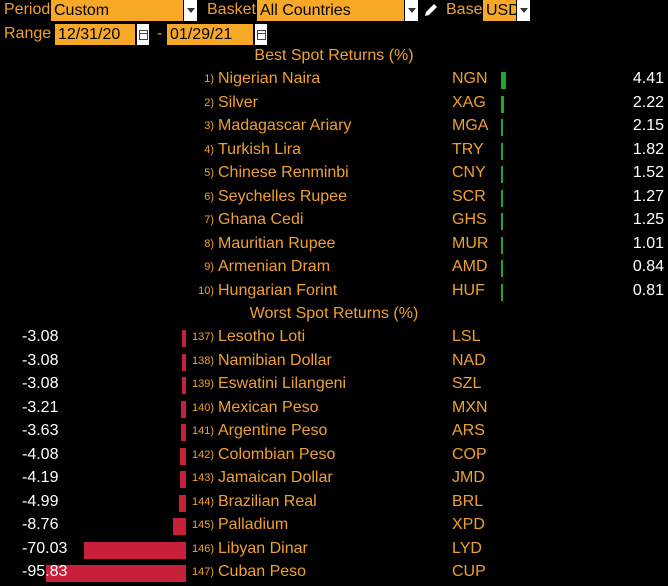 This screenshot has width=668, height=586. What do you see at coordinates (40, 501) in the screenshot?
I see `return-value: -4.99` at bounding box center [40, 501].